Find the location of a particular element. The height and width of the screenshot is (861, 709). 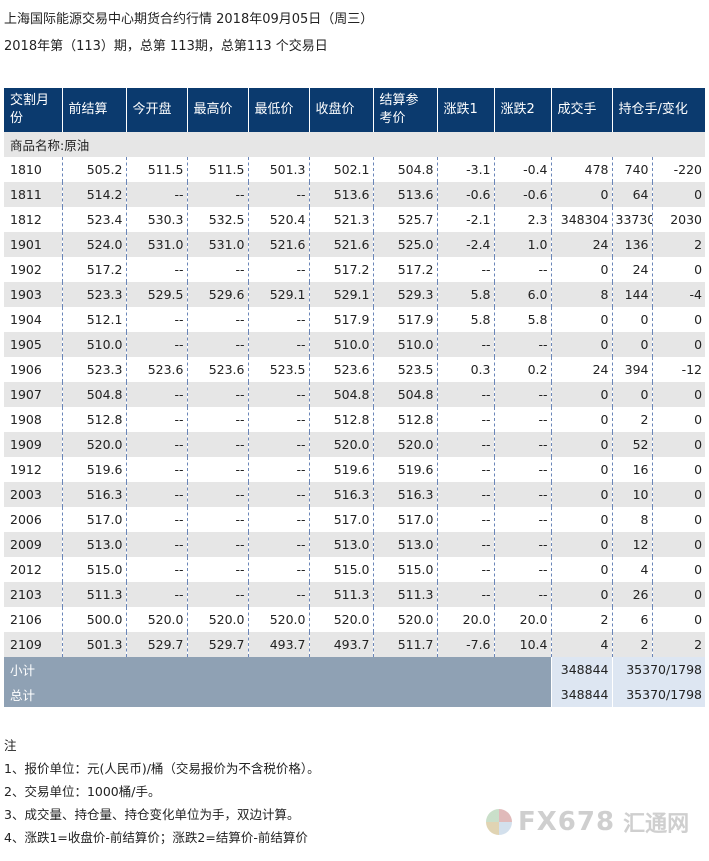

cell-month: 2003 is located at coordinates (33, 494).